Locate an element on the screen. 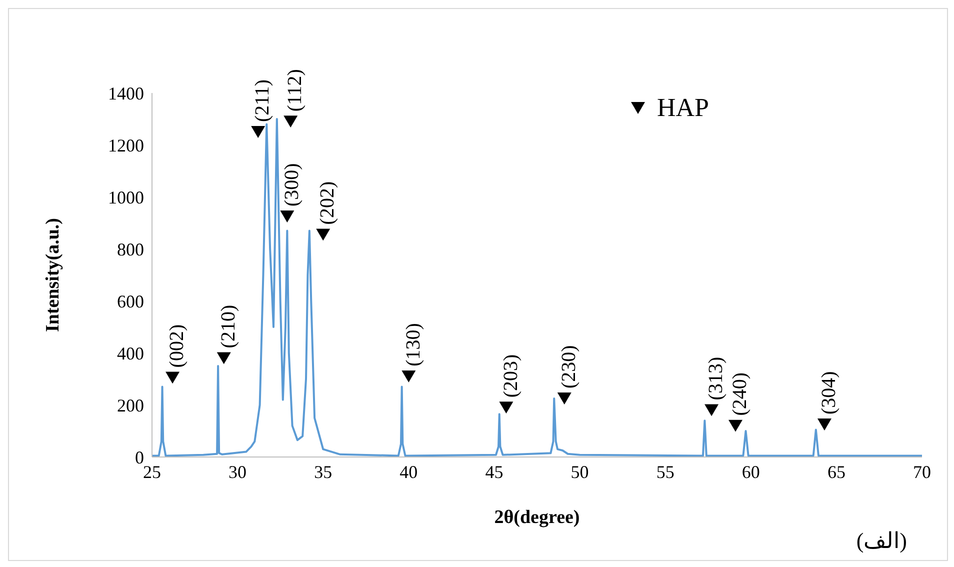 The width and height of the screenshot is (954, 567). annotation: (313) is located at coordinates (716, 378).